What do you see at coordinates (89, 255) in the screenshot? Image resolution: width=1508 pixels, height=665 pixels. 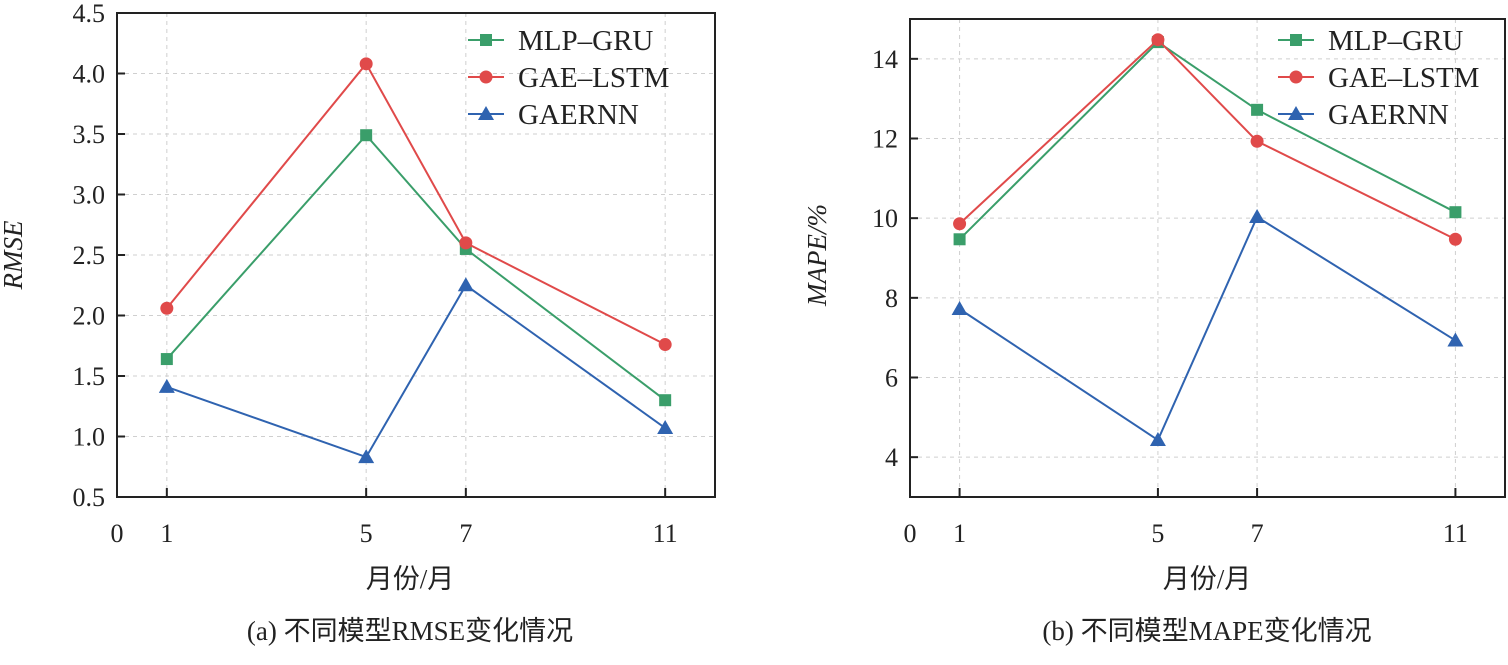 I see `y-tick-label: 2.5` at bounding box center [89, 255].